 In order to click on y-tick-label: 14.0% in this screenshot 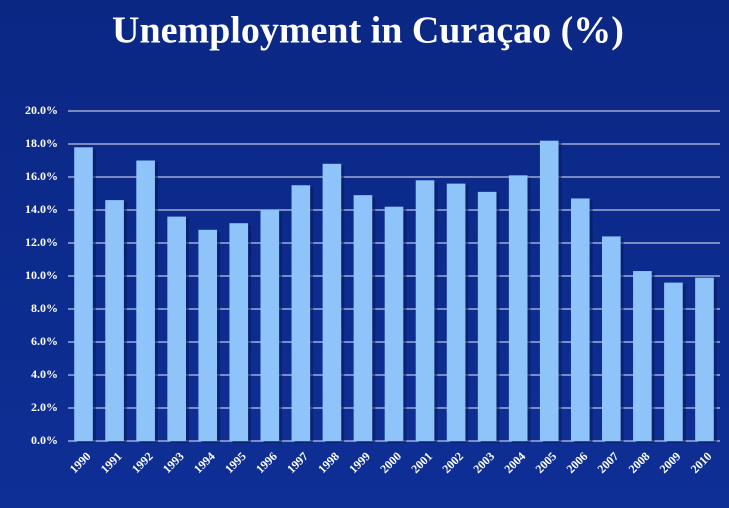, I will do `click(41, 209)`.